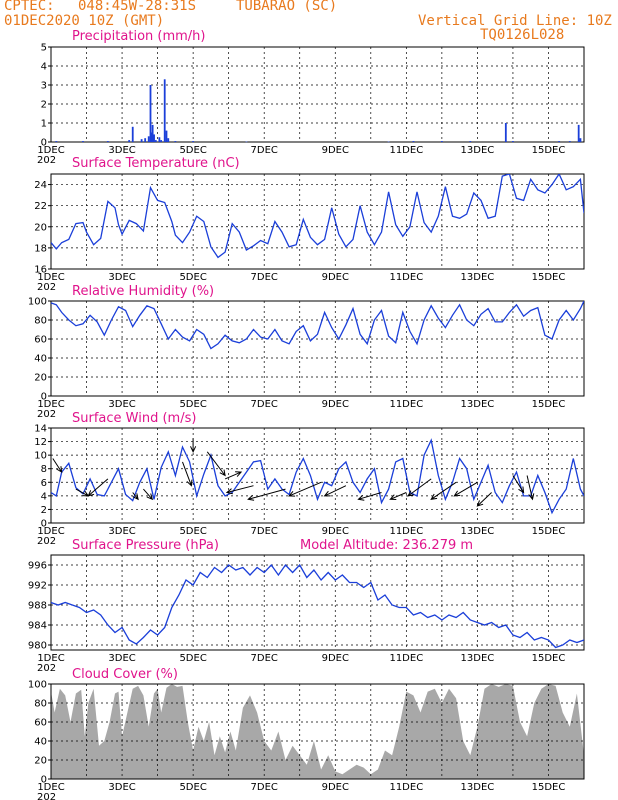 This screenshot has width=618, height=800. What do you see at coordinates (478, 531) in the screenshot?
I see `wind-date-label: 13DEC` at bounding box center [478, 531].